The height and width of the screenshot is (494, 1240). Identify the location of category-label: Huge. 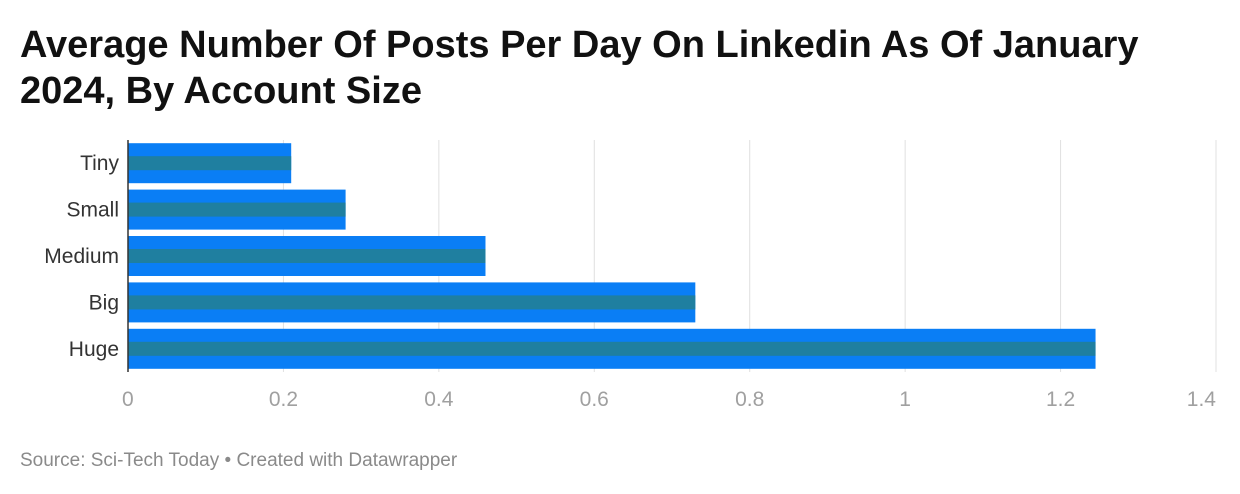
(94, 349).